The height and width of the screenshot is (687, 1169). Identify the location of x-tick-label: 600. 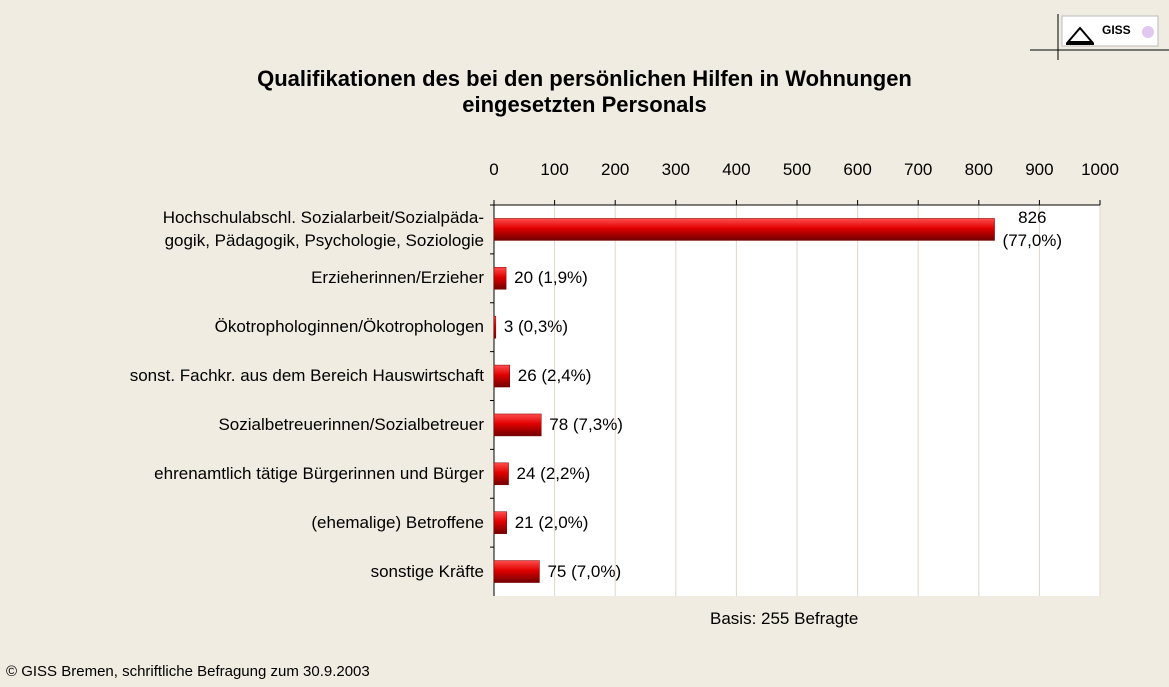
(857, 169).